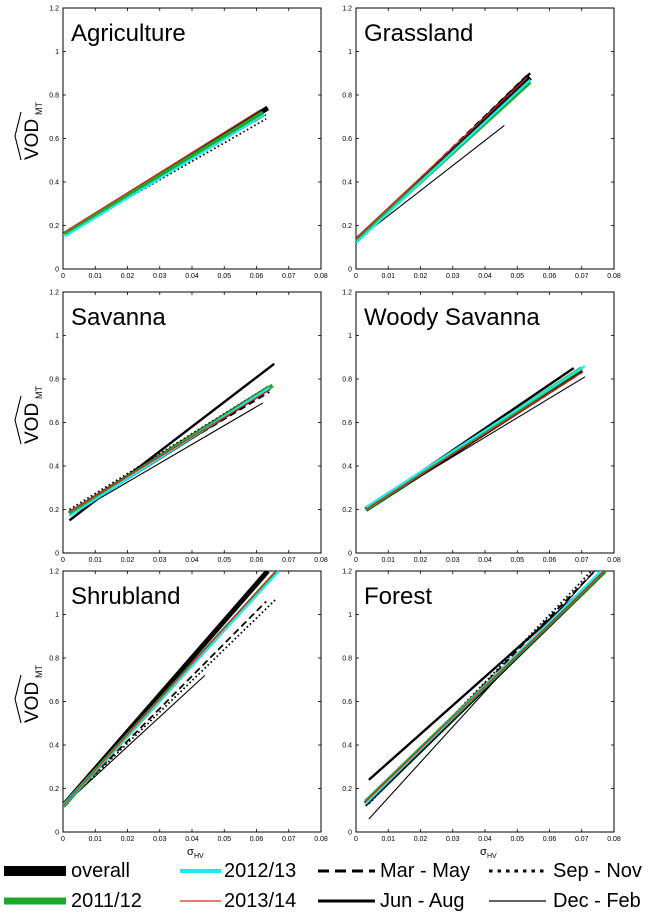 The height and width of the screenshot is (915, 668). What do you see at coordinates (199, 856) in the screenshot?
I see `x-axis-label-sub: HV` at bounding box center [199, 856].